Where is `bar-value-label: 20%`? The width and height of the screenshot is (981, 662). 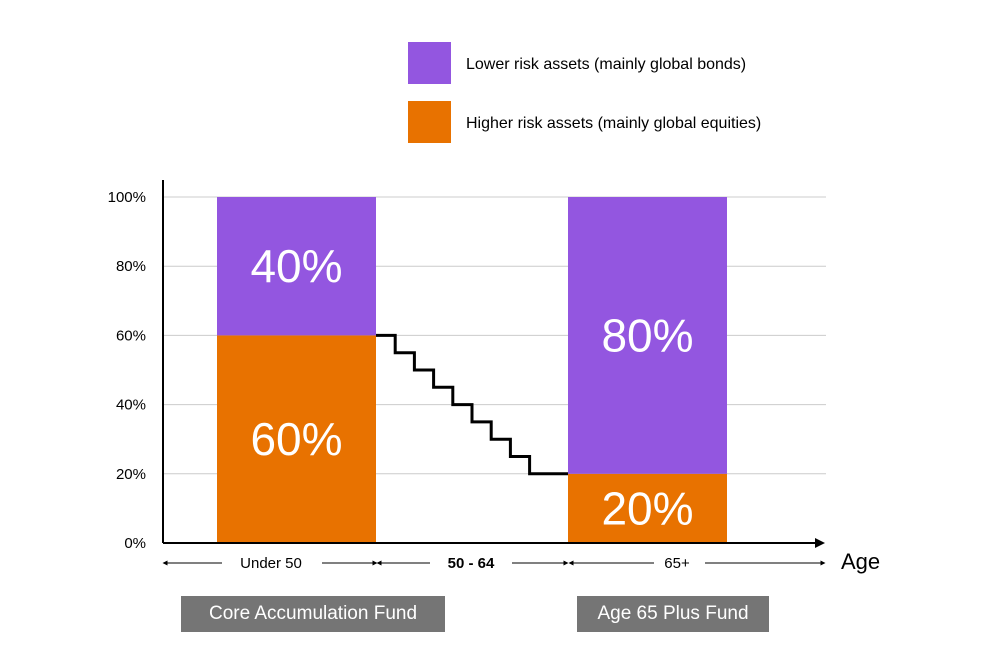
bar-value-label: 20% is located at coordinates (647, 508).